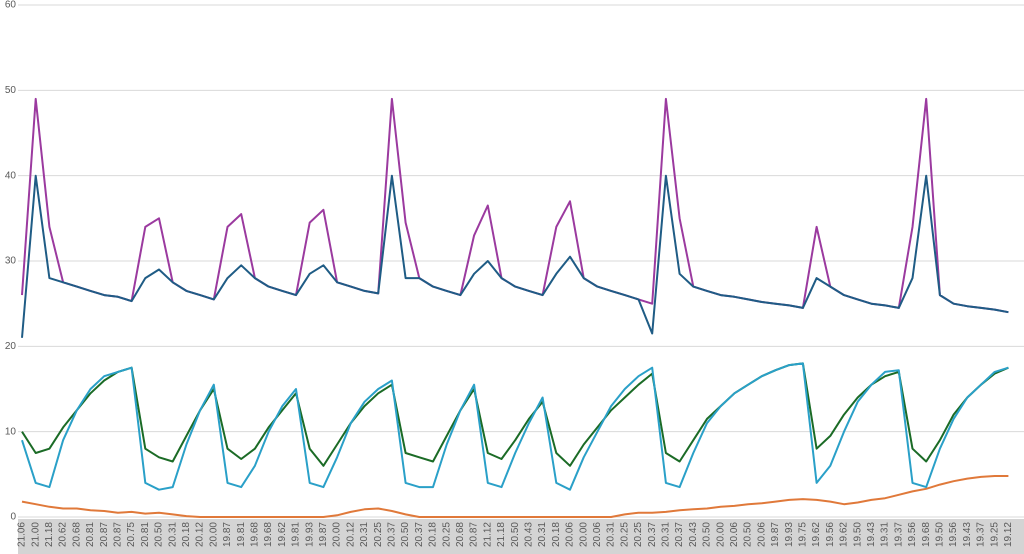 The width and height of the screenshot is (1024, 554). I want to click on y-tick-label: 50, so click(11, 90).